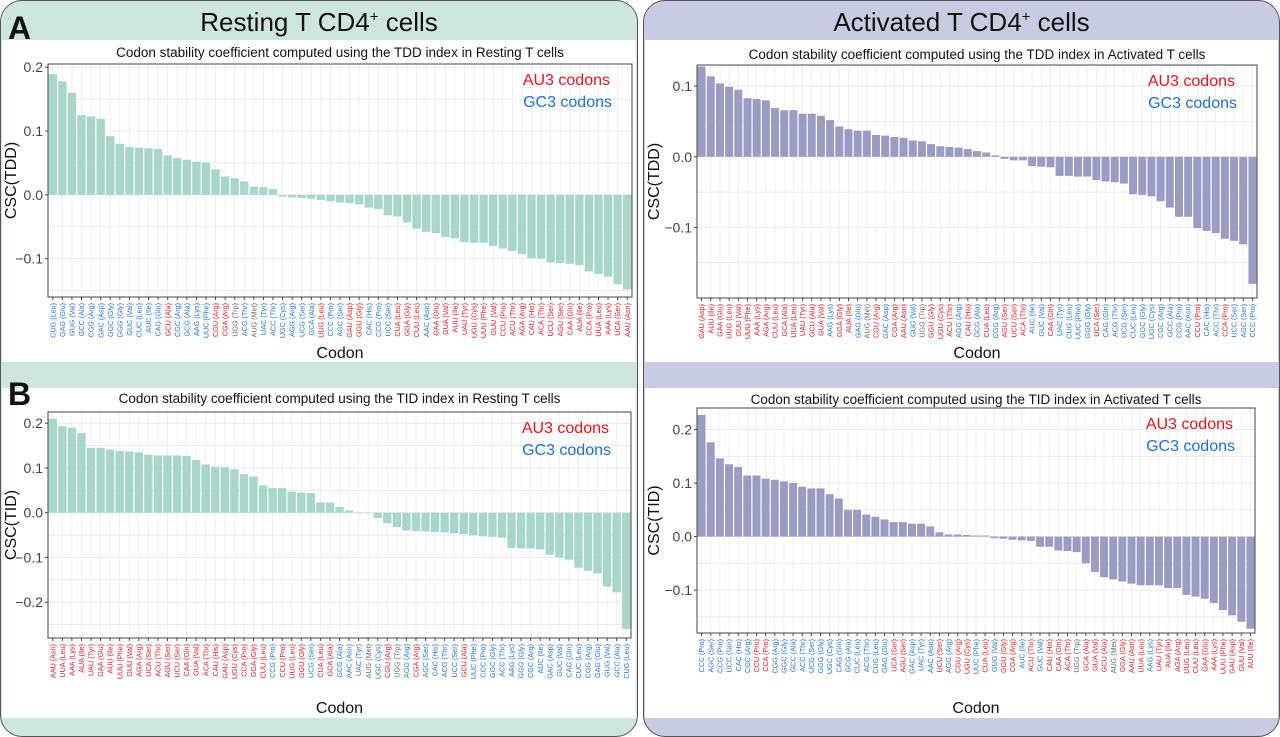 The height and width of the screenshot is (737, 1280). What do you see at coordinates (1232, 656) in the screenshot?
I see `x-tick-label: GAU (Asp)` at bounding box center [1232, 656].